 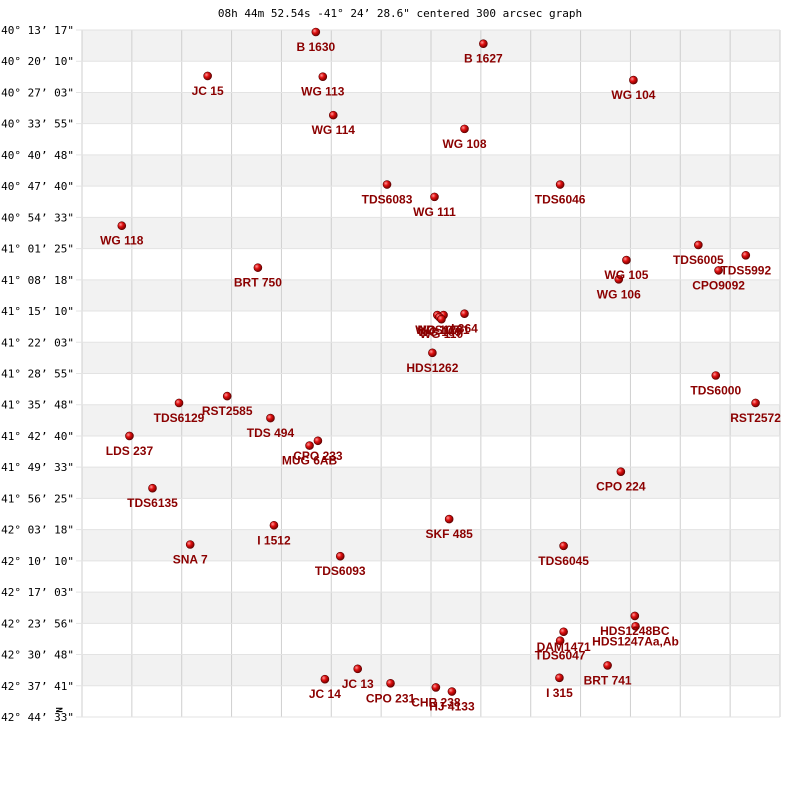 What do you see at coordinates (464, 144) in the screenshot?
I see `star-label: WG 108` at bounding box center [464, 144].